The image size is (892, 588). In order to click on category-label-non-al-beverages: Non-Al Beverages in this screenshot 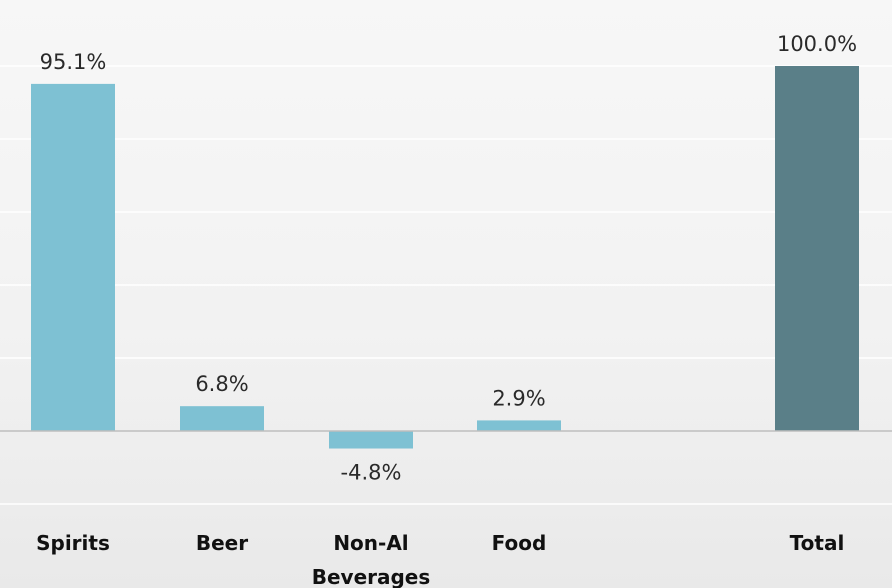, I will do `click(371, 559)`.